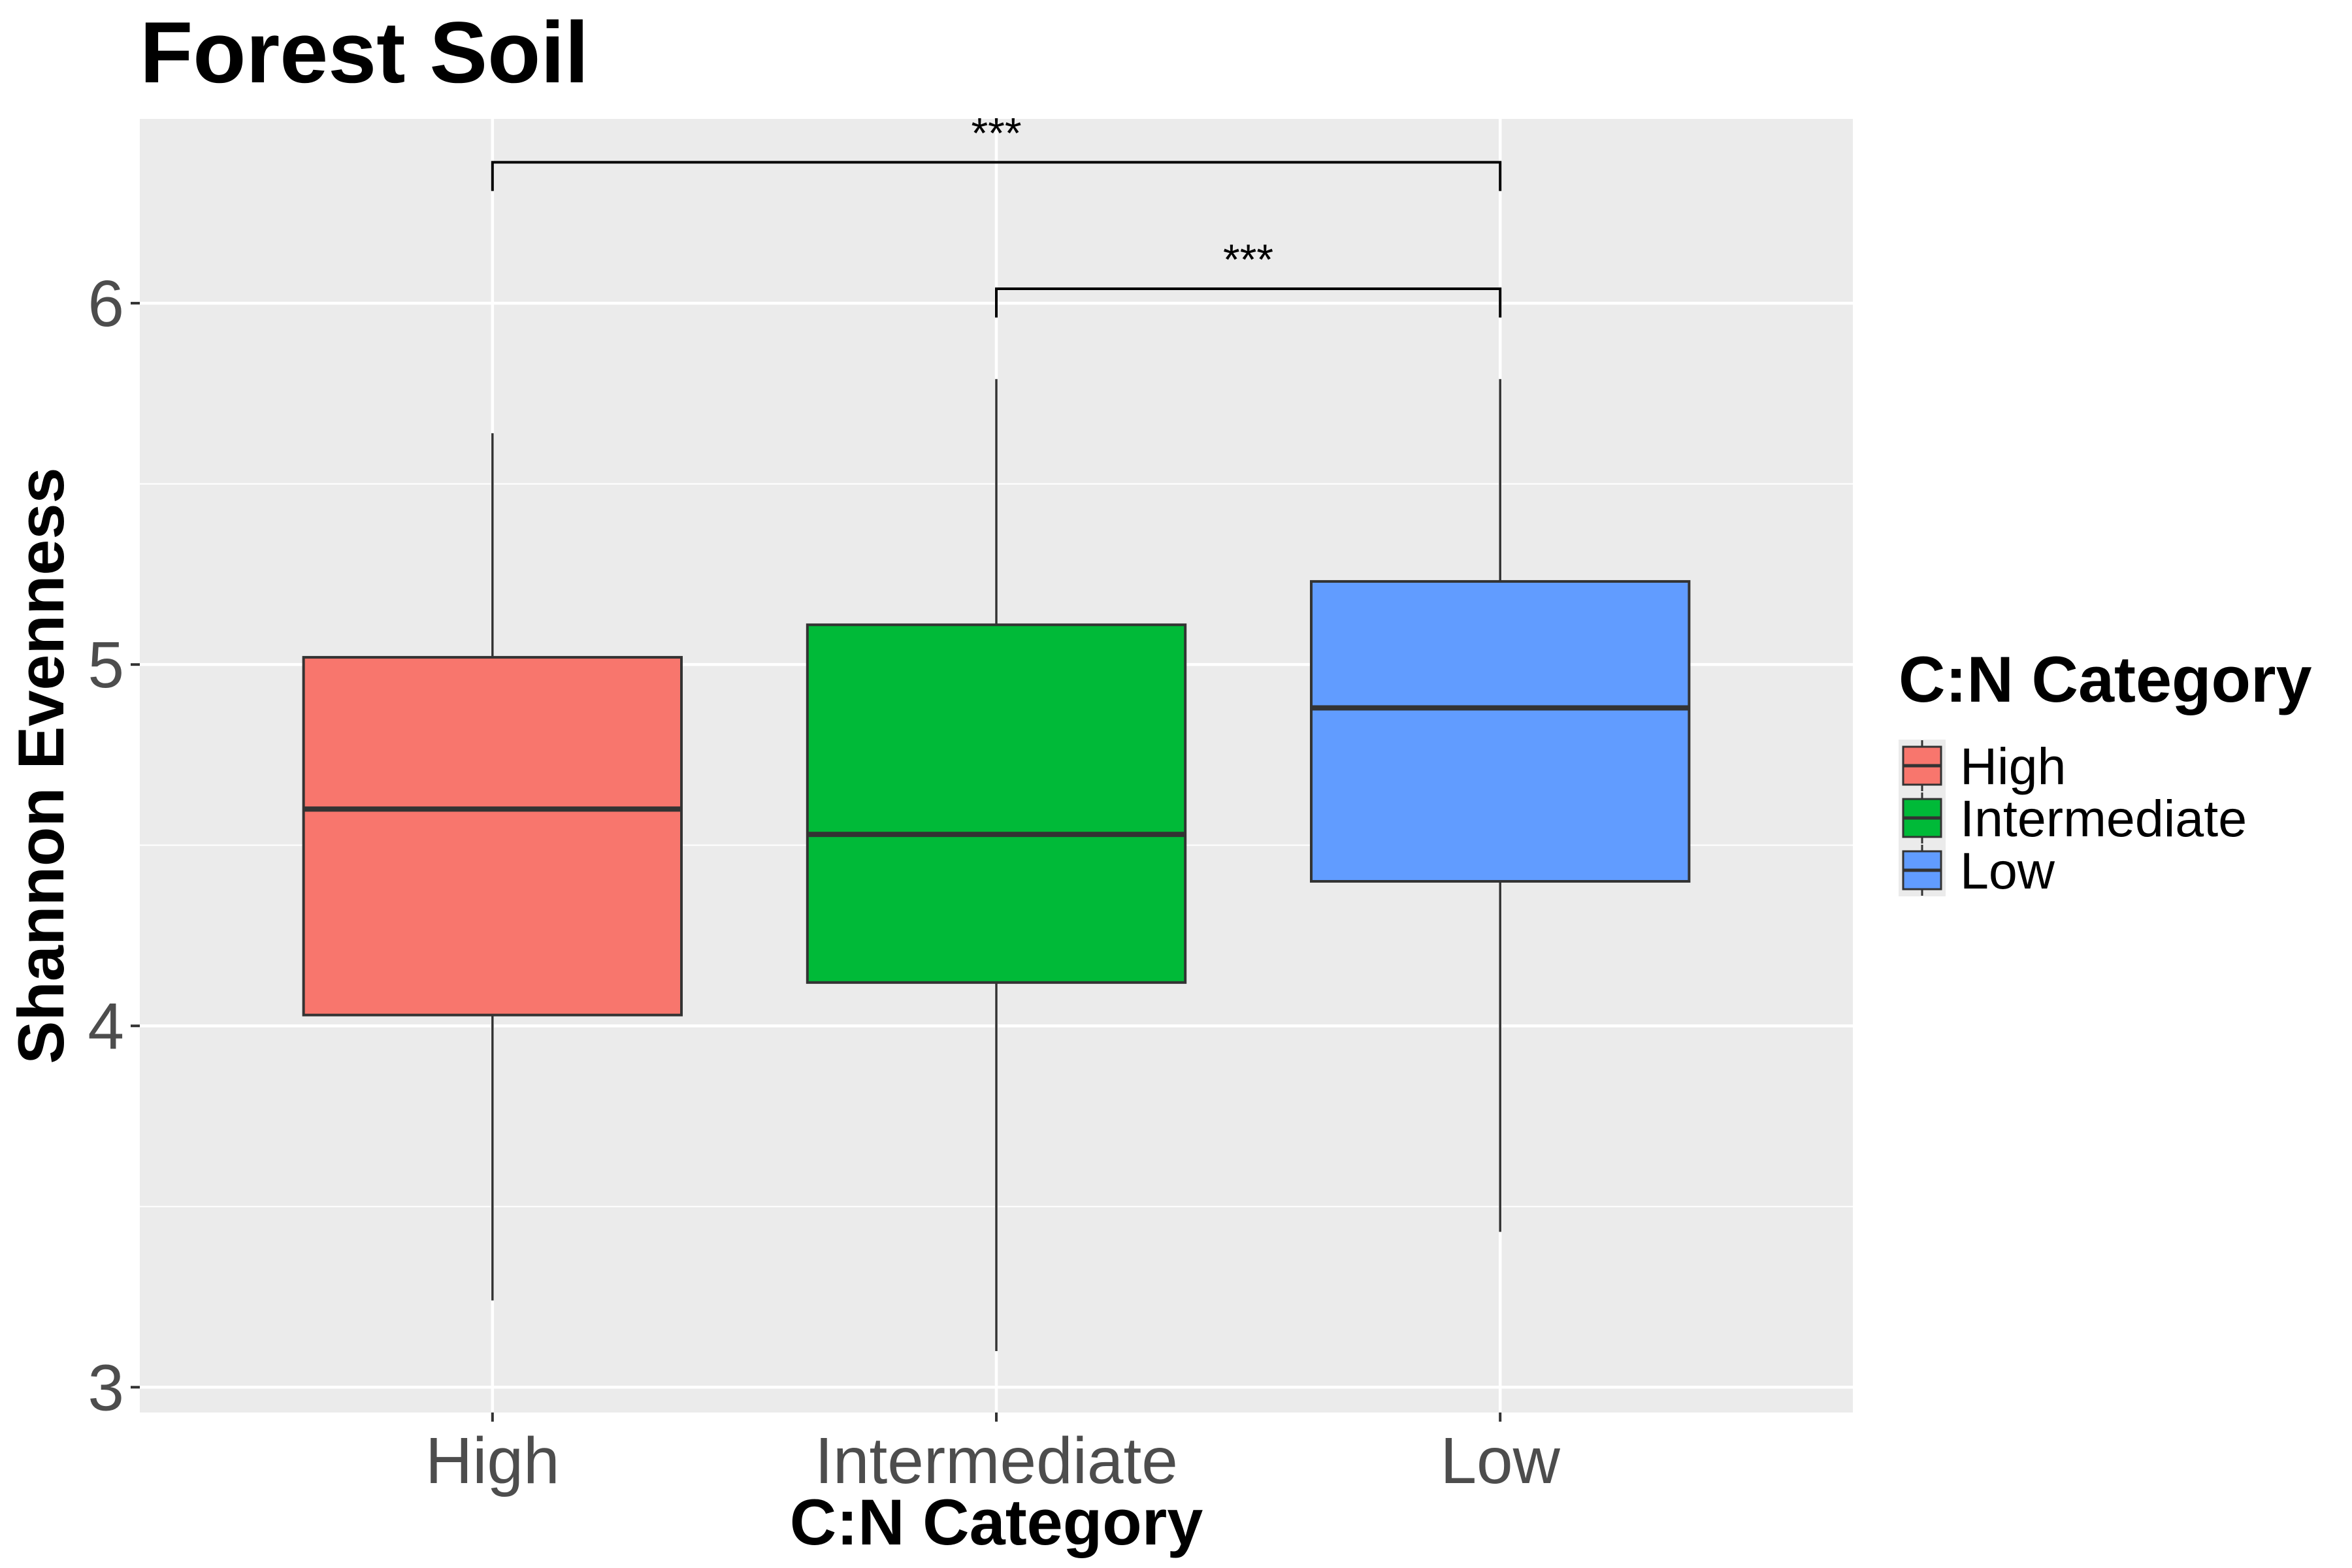  What do you see at coordinates (2007, 870) in the screenshot?
I see `legend-label: Low` at bounding box center [2007, 870].